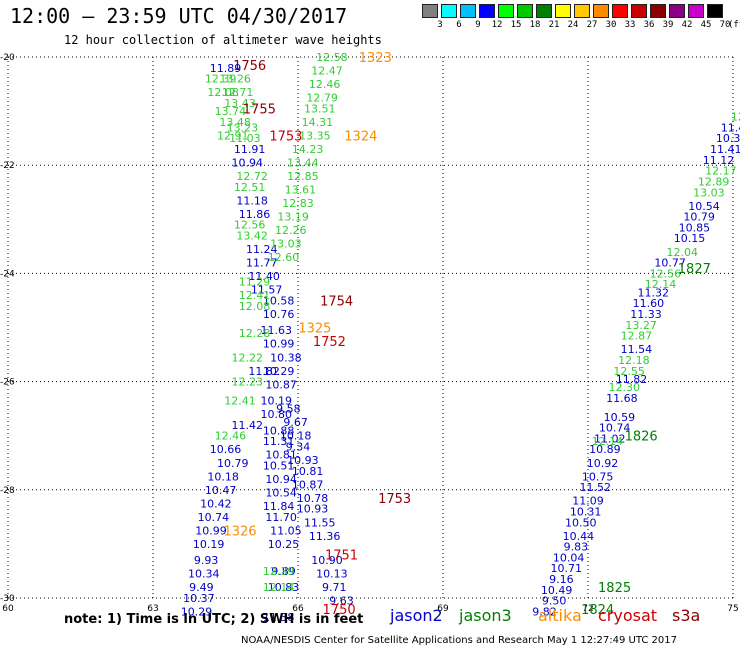 Image resolution: width=740 pixels, height=650 pixels. I want to click on wave-height-label-jason2: 10.38, so click(286, 357).